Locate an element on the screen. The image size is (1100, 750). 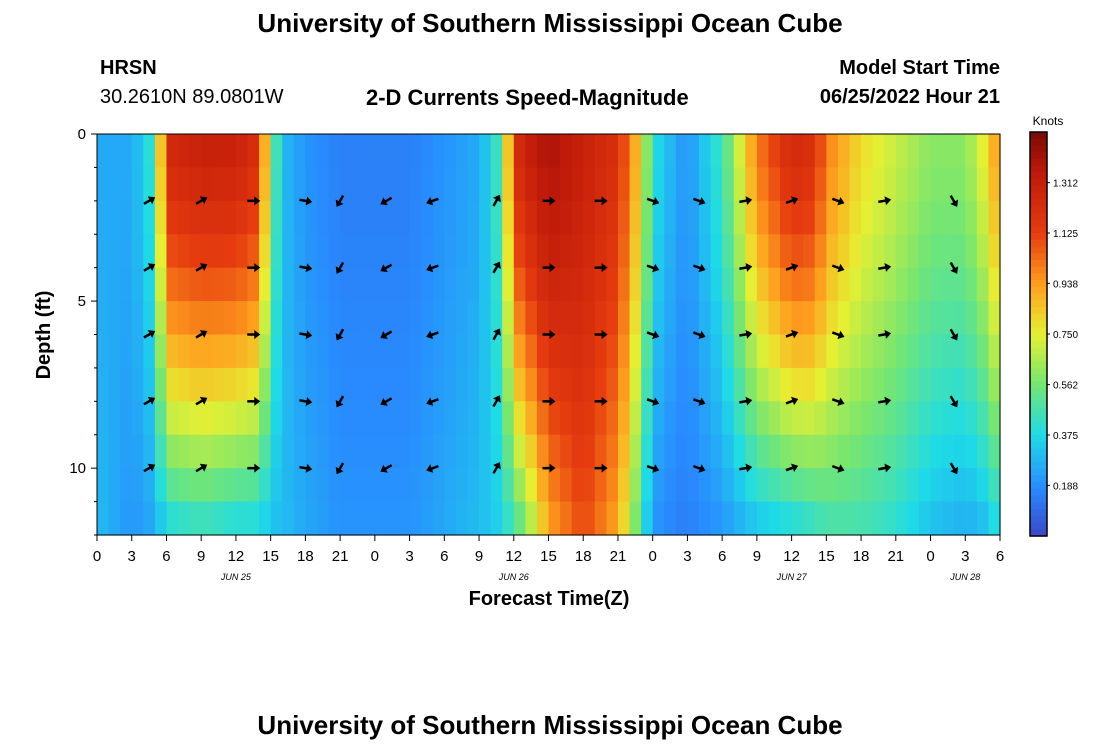
x-tick-label: 3 is located at coordinates (965, 556).